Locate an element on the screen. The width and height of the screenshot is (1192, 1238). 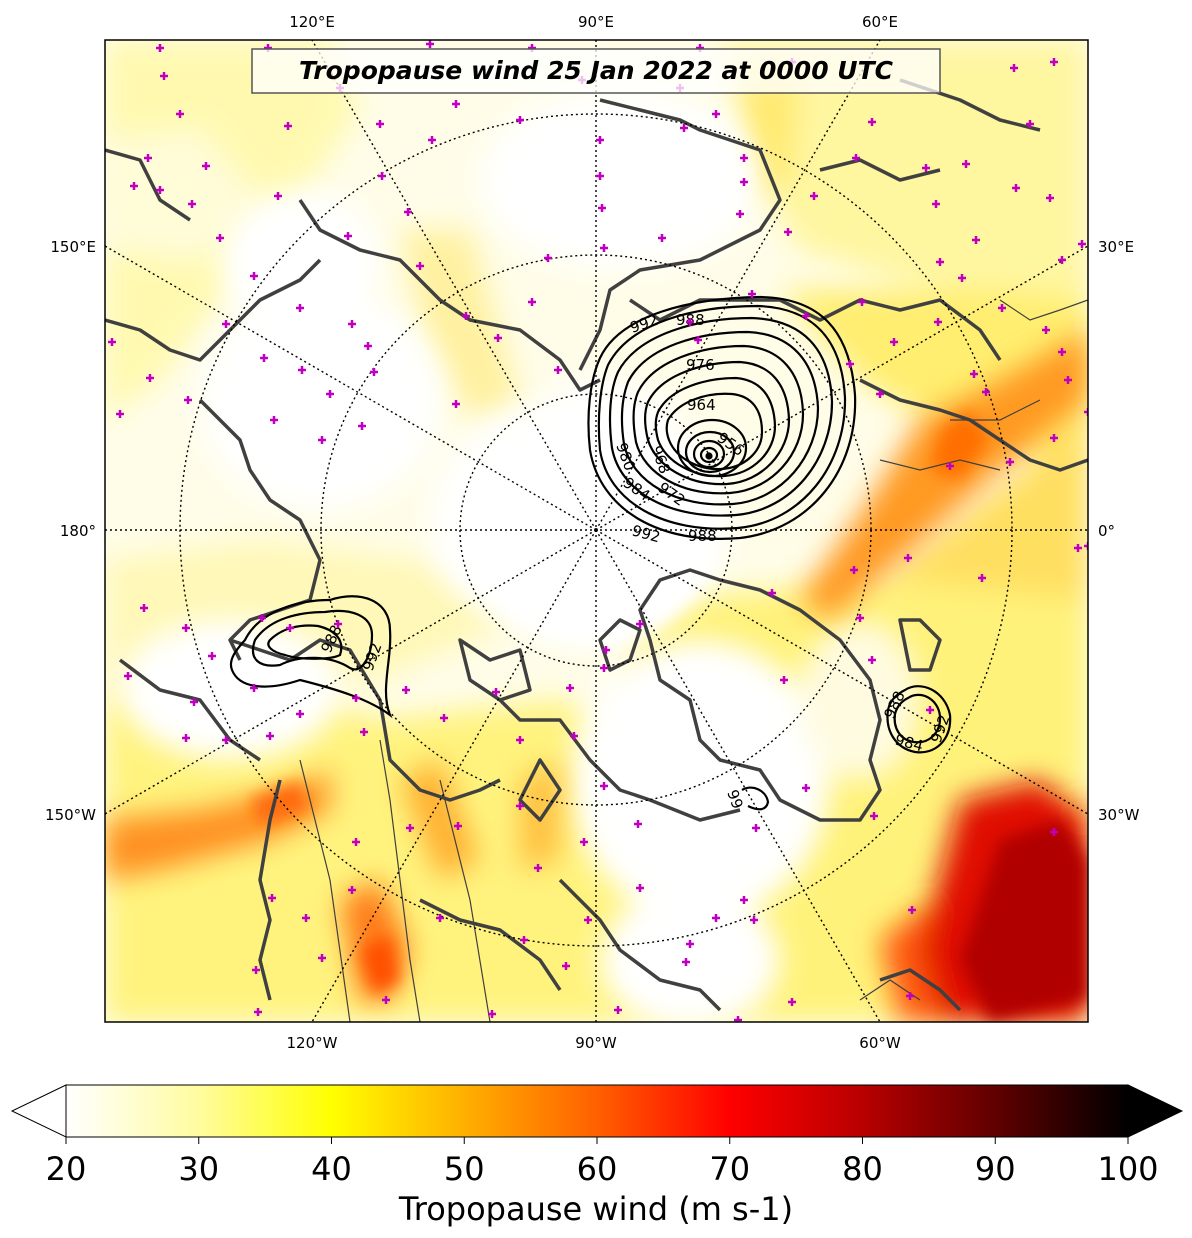
lon-label-bottom: 60°W is located at coordinates (880, 1043).